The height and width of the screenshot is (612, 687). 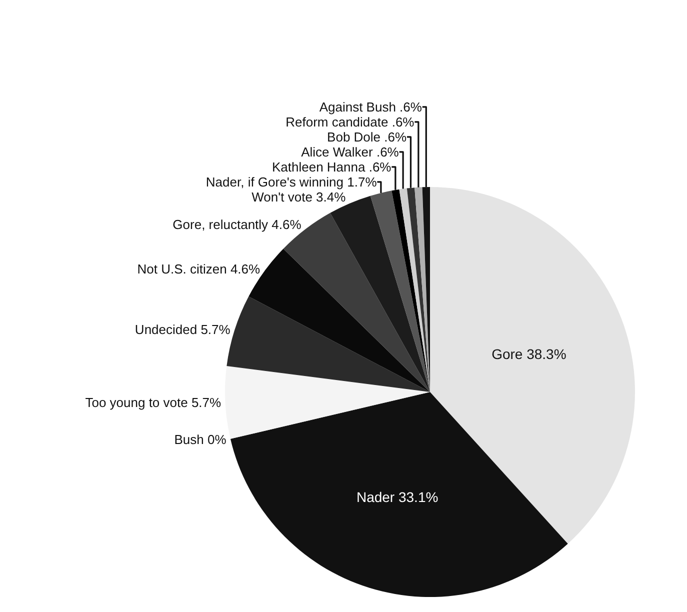 I want to click on slice-label: Bob Dole .6%, so click(x=367, y=136).